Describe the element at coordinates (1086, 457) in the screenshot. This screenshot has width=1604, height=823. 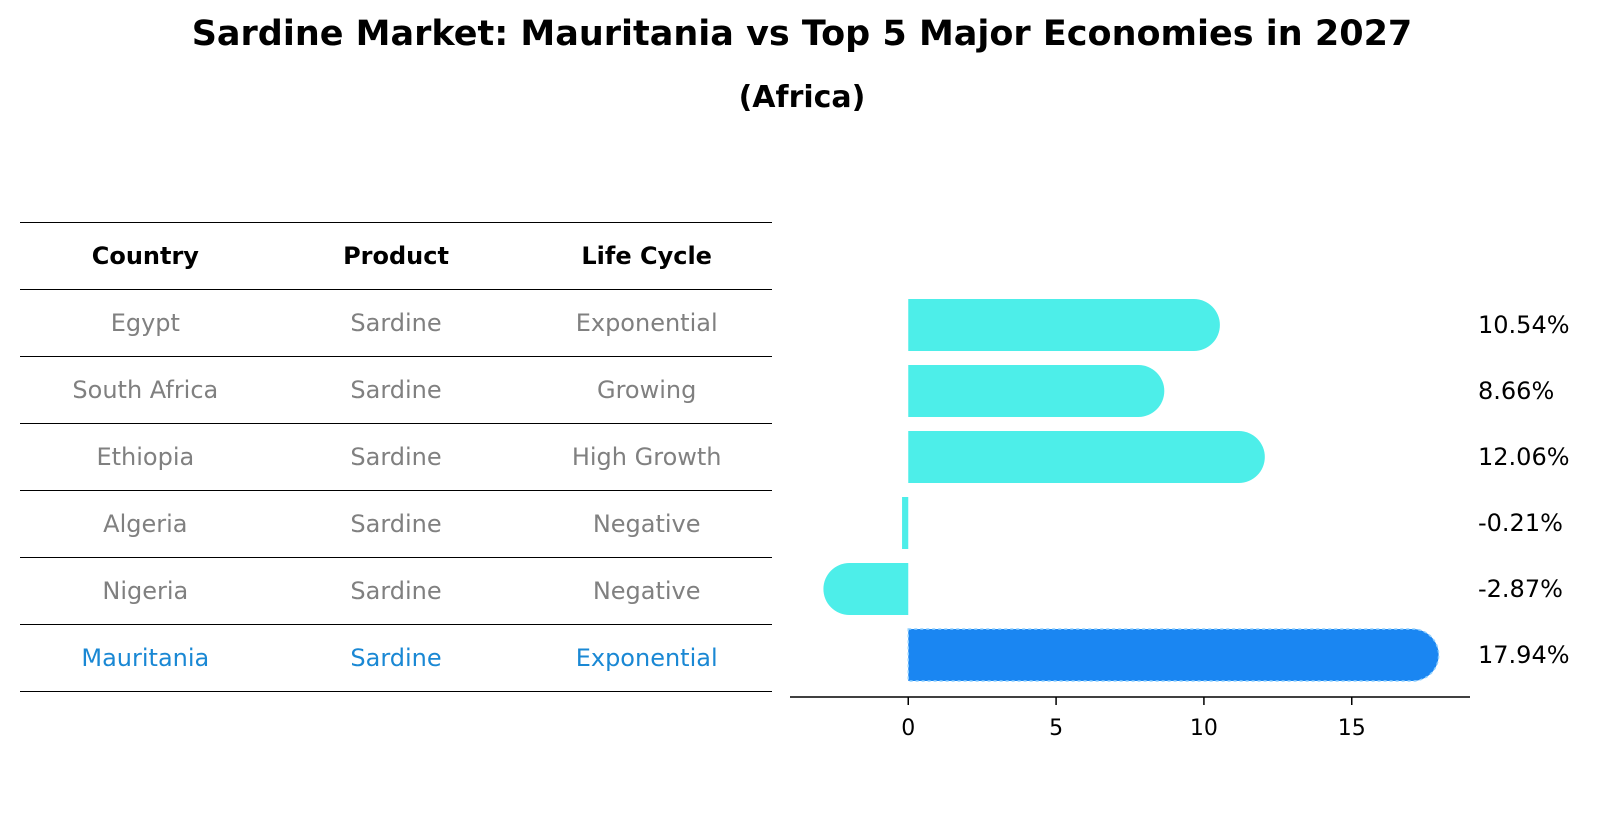
I see `bar-ethiopia` at that location.